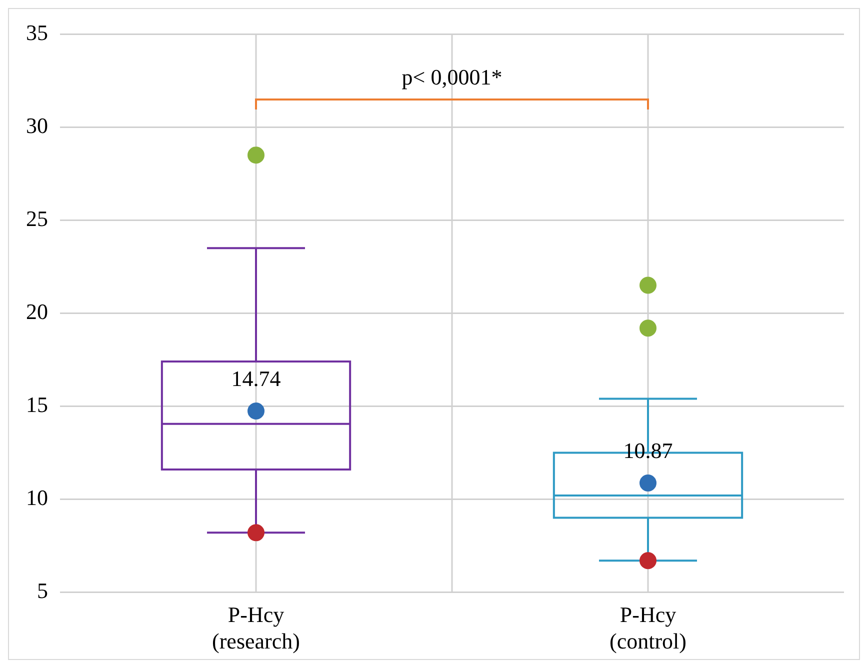  What do you see at coordinates (42, 590) in the screenshot?
I see `y-tick-label: 5` at bounding box center [42, 590].